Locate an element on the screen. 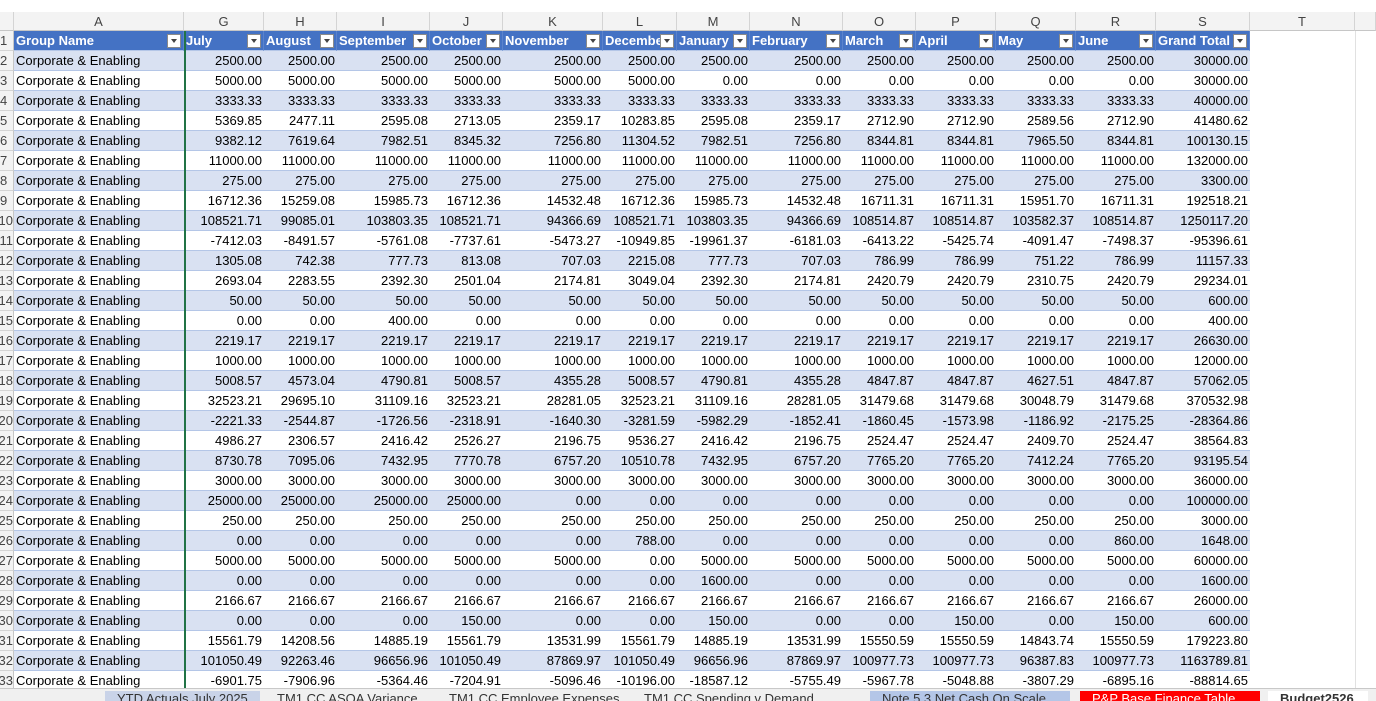  value-cell: 50.00 is located at coordinates (300, 301).